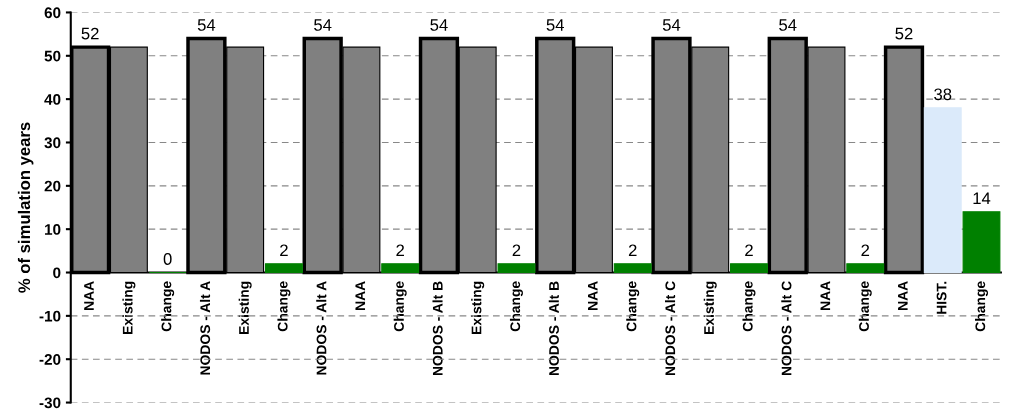 The height and width of the screenshot is (415, 1011). I want to click on data-label: 14, so click(982, 198).